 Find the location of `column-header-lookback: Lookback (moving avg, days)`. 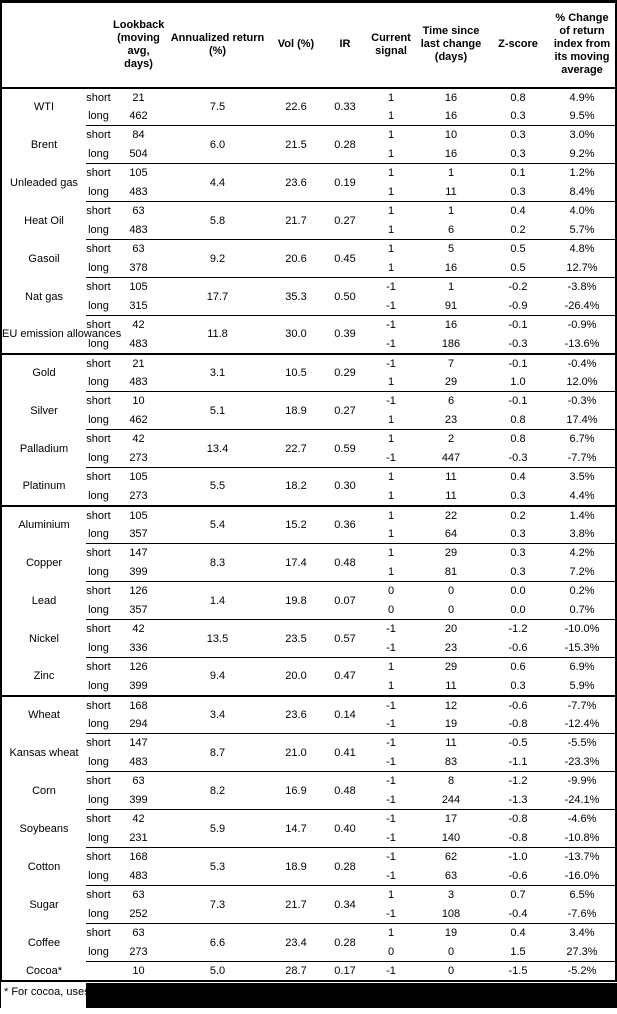

column-header-lookback: Lookback (moving avg, days) is located at coordinates (138, 45).